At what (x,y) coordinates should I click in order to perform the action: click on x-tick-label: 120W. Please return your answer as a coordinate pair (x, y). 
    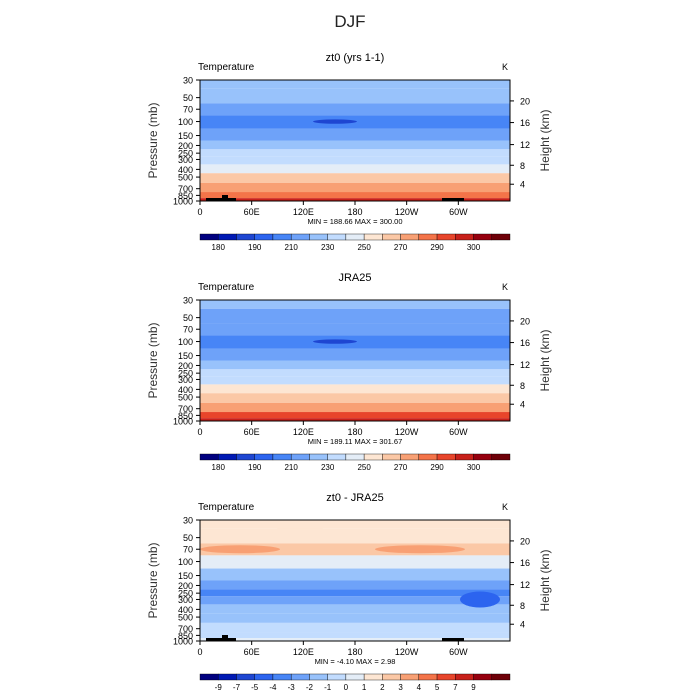
    Looking at the image, I should click on (407, 212).